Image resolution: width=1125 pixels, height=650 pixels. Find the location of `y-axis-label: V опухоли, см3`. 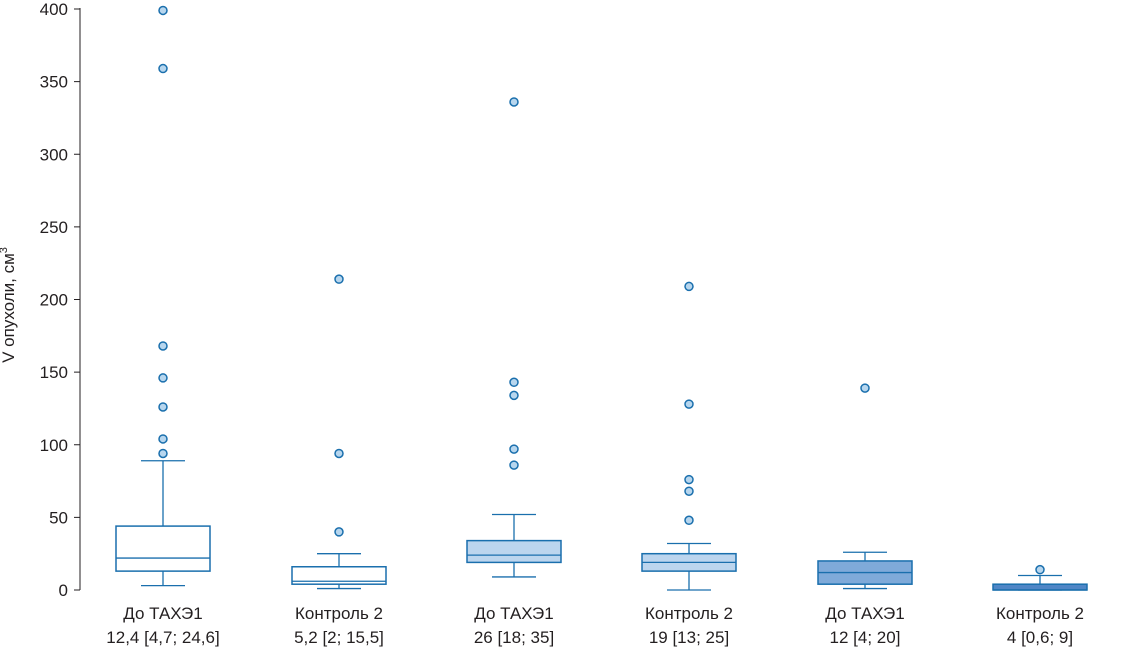

y-axis-label: V опухоли, см3 is located at coordinates (9, 305).